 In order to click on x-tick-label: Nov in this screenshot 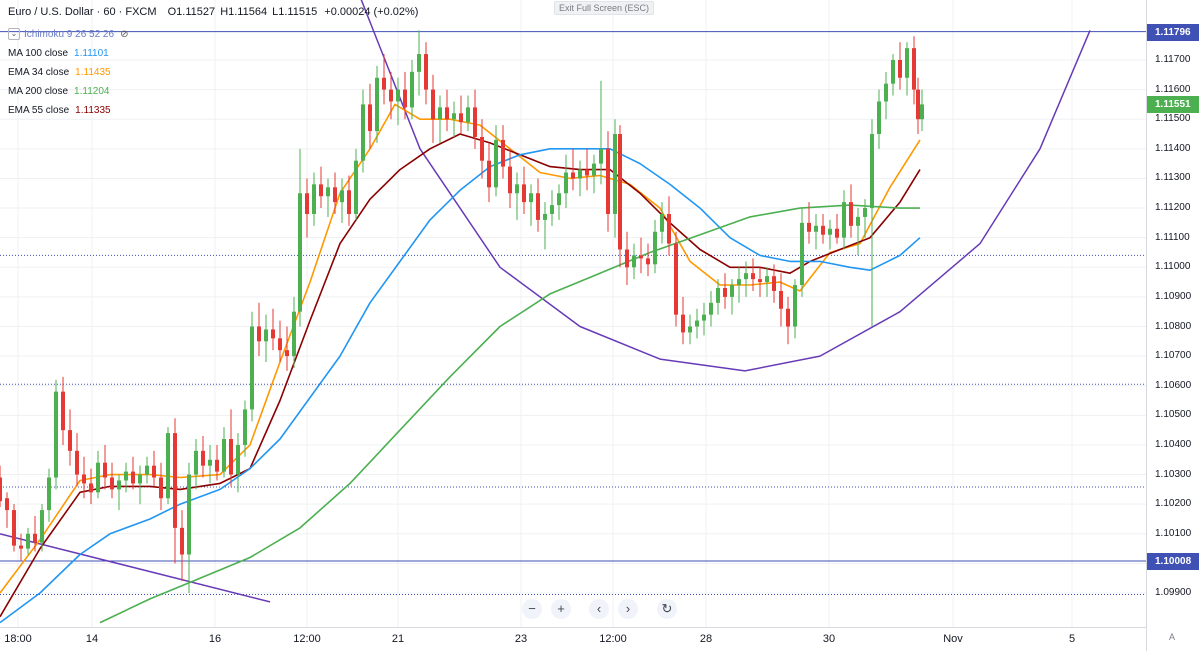, I will do `click(953, 639)`.